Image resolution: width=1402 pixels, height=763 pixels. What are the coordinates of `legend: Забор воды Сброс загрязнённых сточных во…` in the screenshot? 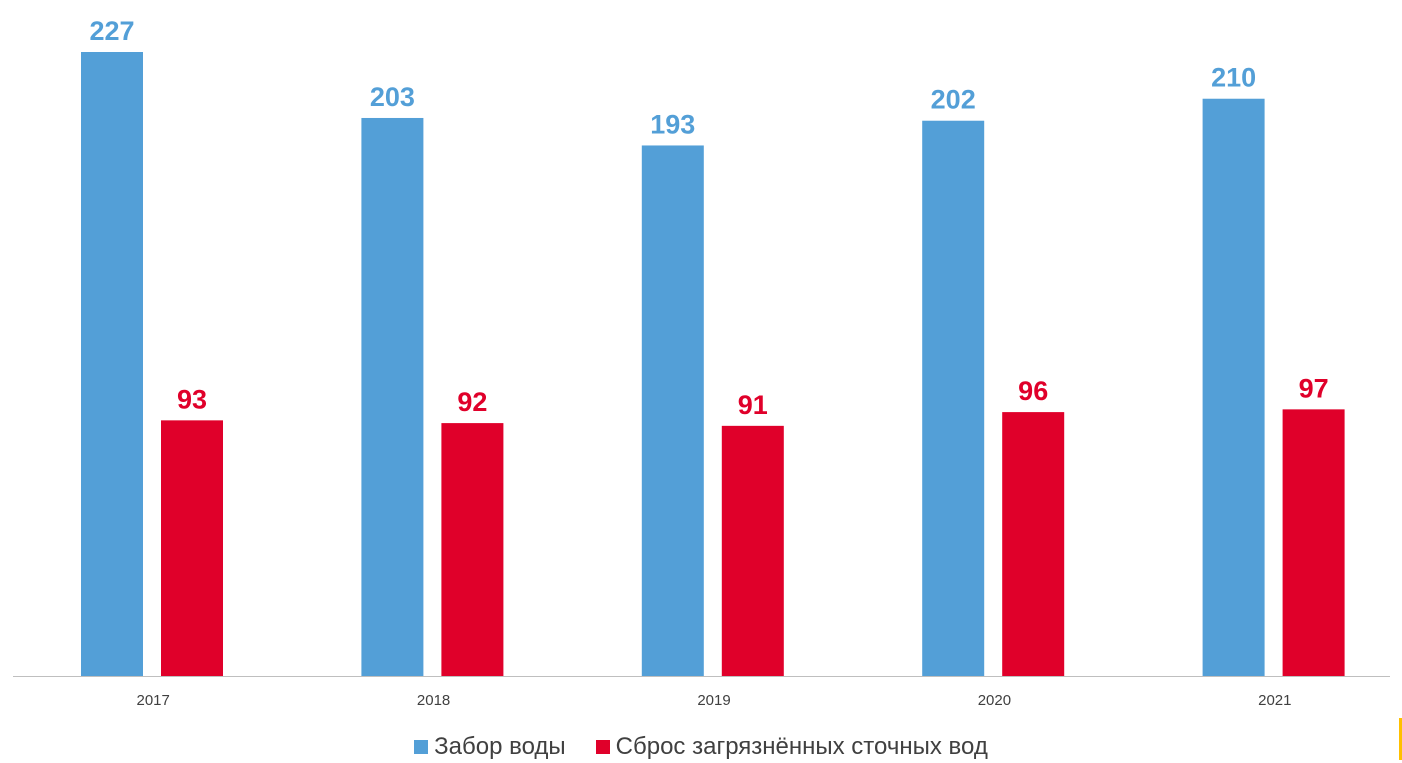 It's located at (701, 747).